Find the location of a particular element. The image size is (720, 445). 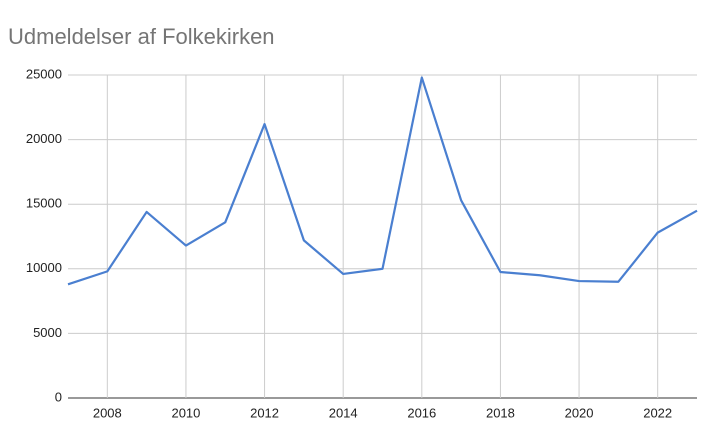

x-tick-label: 2018 is located at coordinates (500, 412).